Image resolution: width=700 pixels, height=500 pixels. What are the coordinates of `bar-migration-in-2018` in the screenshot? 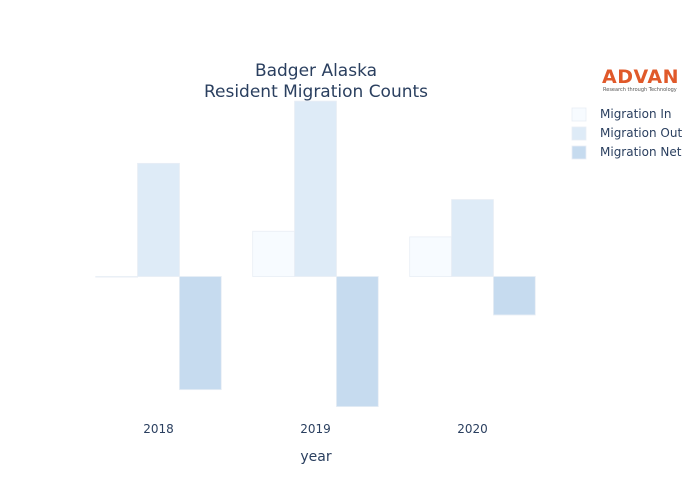 It's located at (116, 277).